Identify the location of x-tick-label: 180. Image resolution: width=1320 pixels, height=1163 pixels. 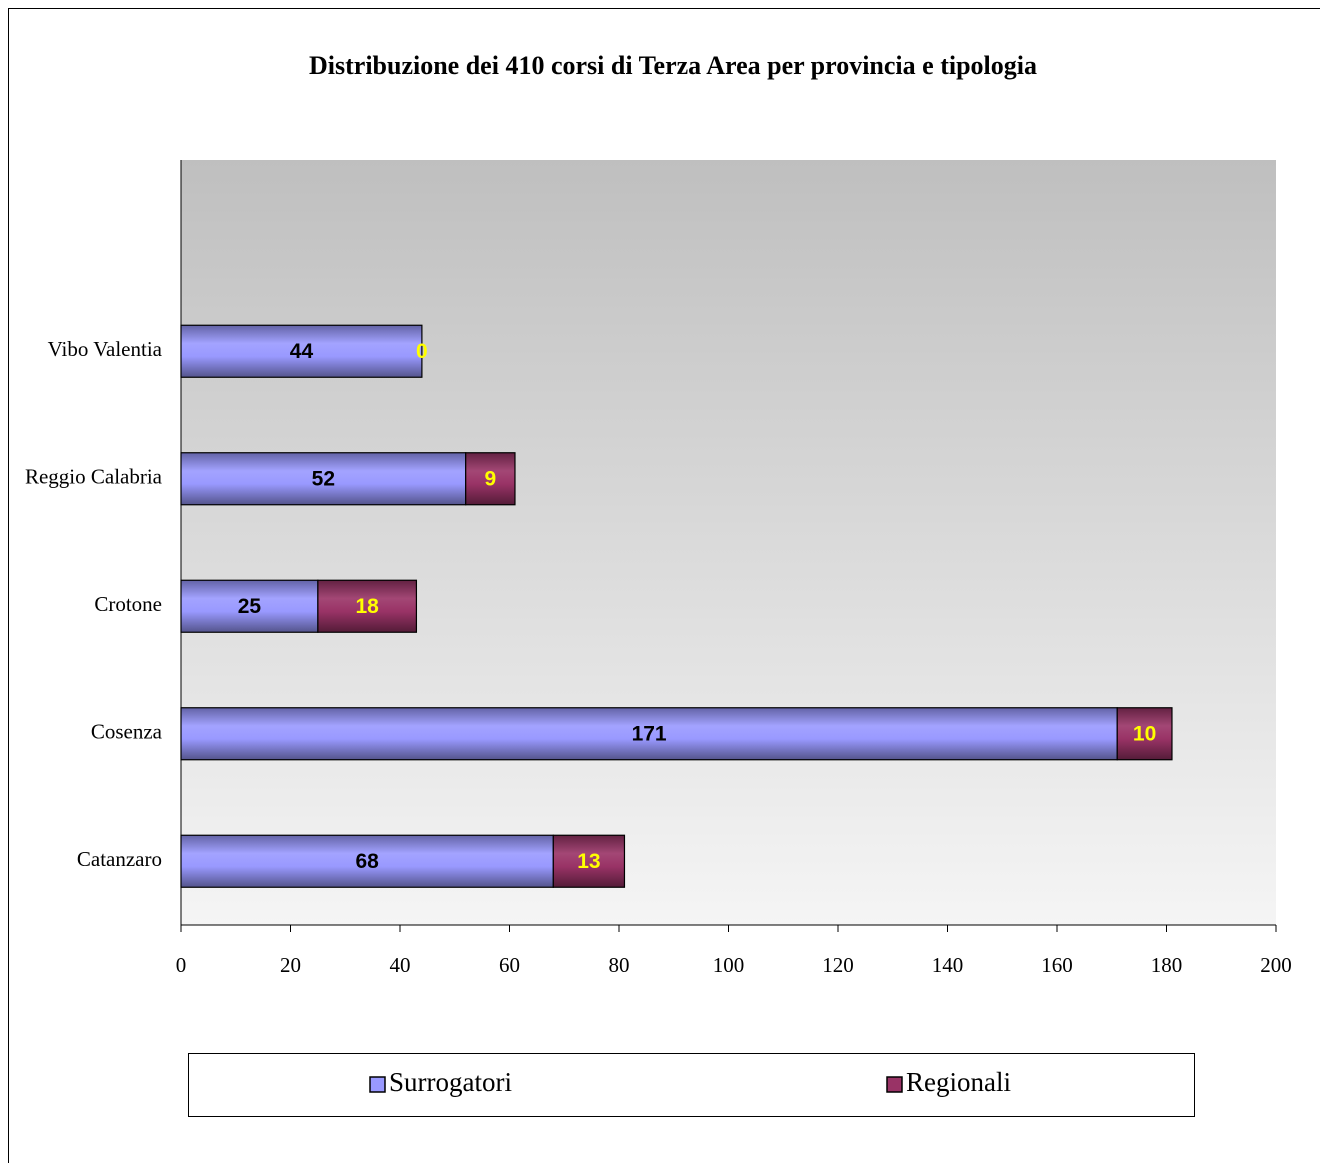
(1167, 965).